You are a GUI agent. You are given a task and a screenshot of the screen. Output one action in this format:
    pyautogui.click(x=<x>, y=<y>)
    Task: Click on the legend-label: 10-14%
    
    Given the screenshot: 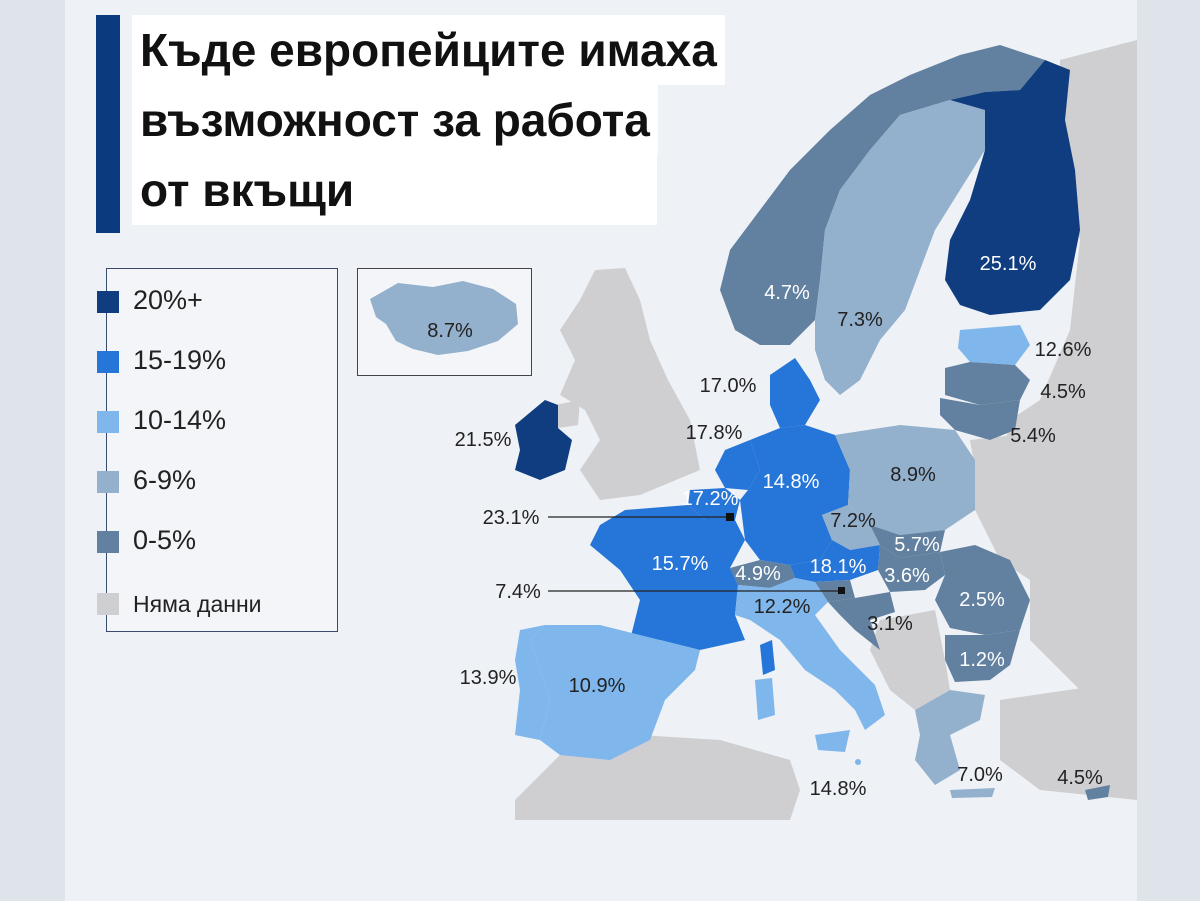 What is the action you would take?
    pyautogui.click(x=180, y=420)
    